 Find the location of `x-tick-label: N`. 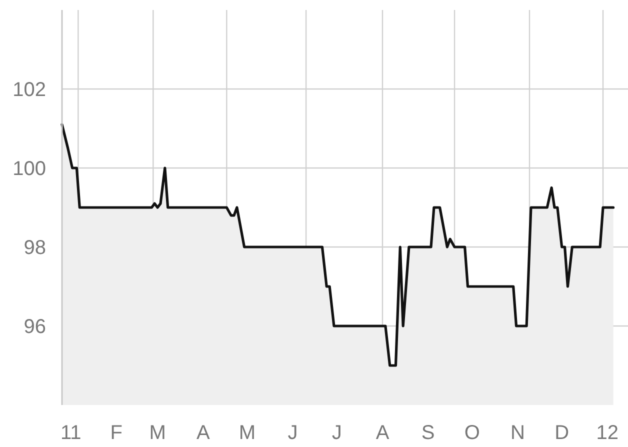

x-tick-label: N is located at coordinates (517, 433).